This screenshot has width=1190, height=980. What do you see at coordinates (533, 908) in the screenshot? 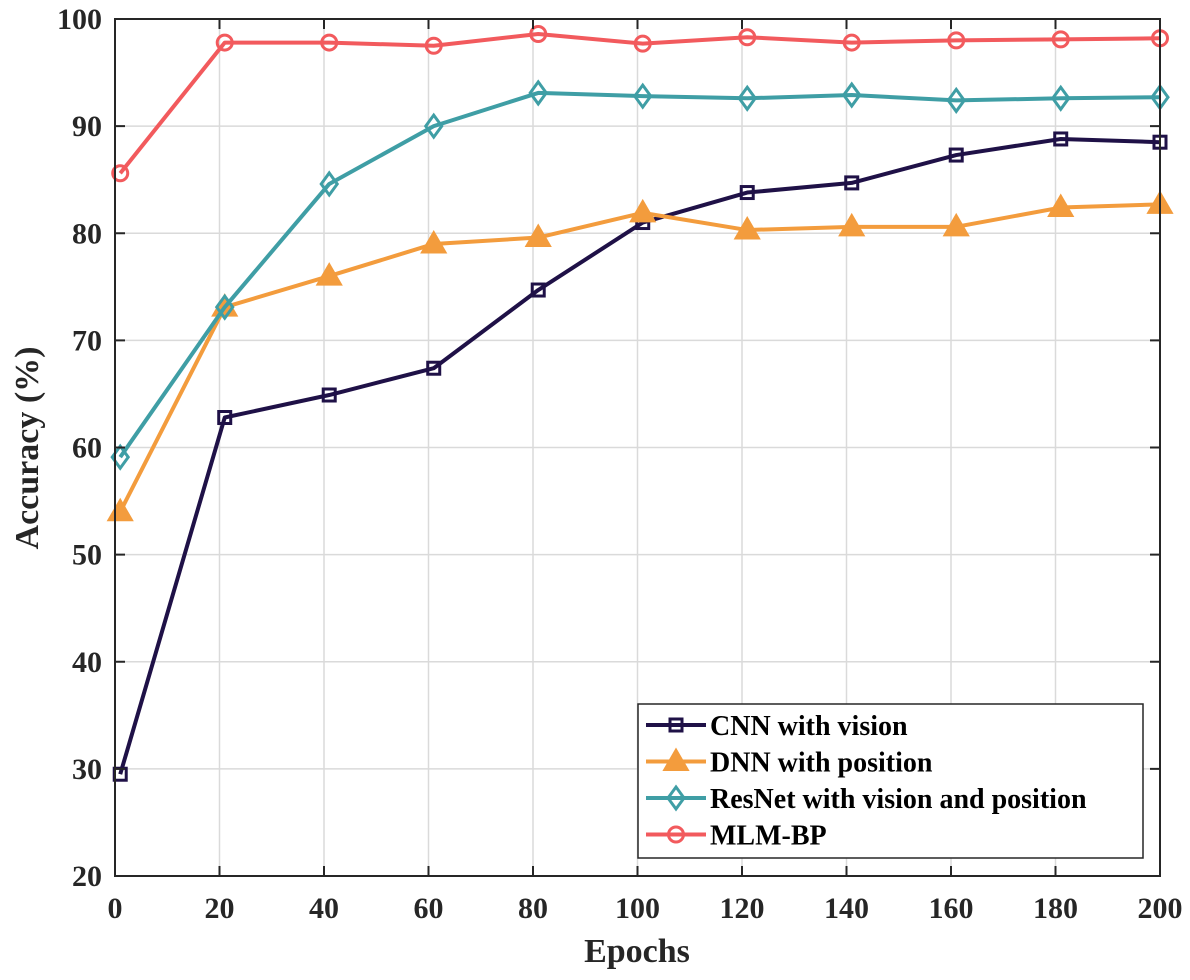
I see `x-tick-label: 80` at bounding box center [533, 908].